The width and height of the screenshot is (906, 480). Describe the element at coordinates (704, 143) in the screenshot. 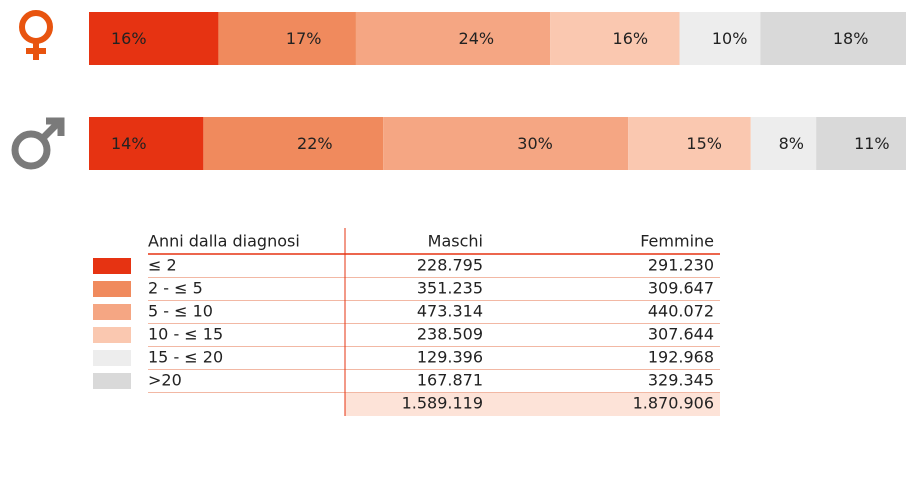

I see `value-label: 15%` at that location.